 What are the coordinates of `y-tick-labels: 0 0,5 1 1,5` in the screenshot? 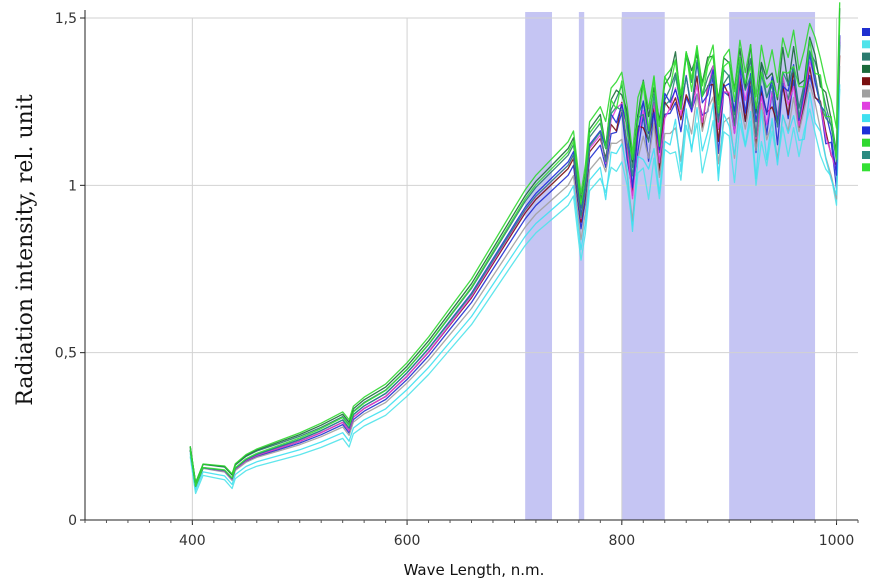 It's located at (66, 270).